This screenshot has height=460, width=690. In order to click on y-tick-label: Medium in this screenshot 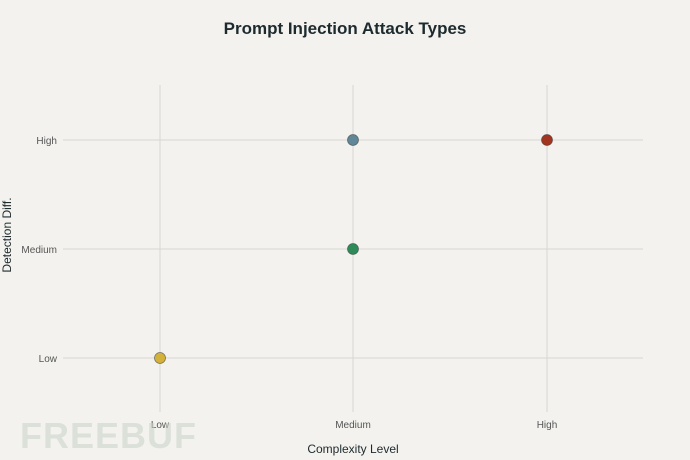, I will do `click(39, 250)`.